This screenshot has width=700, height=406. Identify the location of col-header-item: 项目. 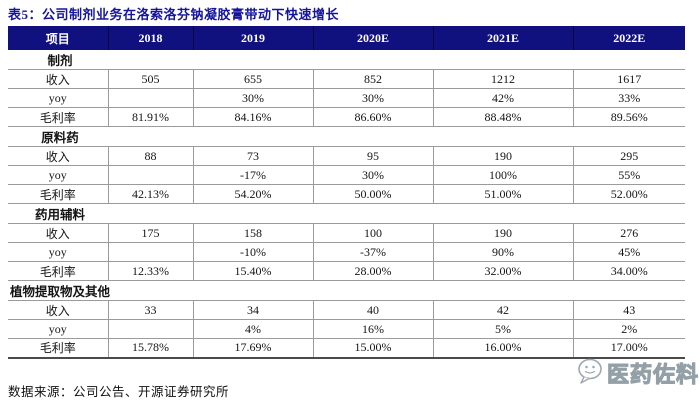
(58, 38).